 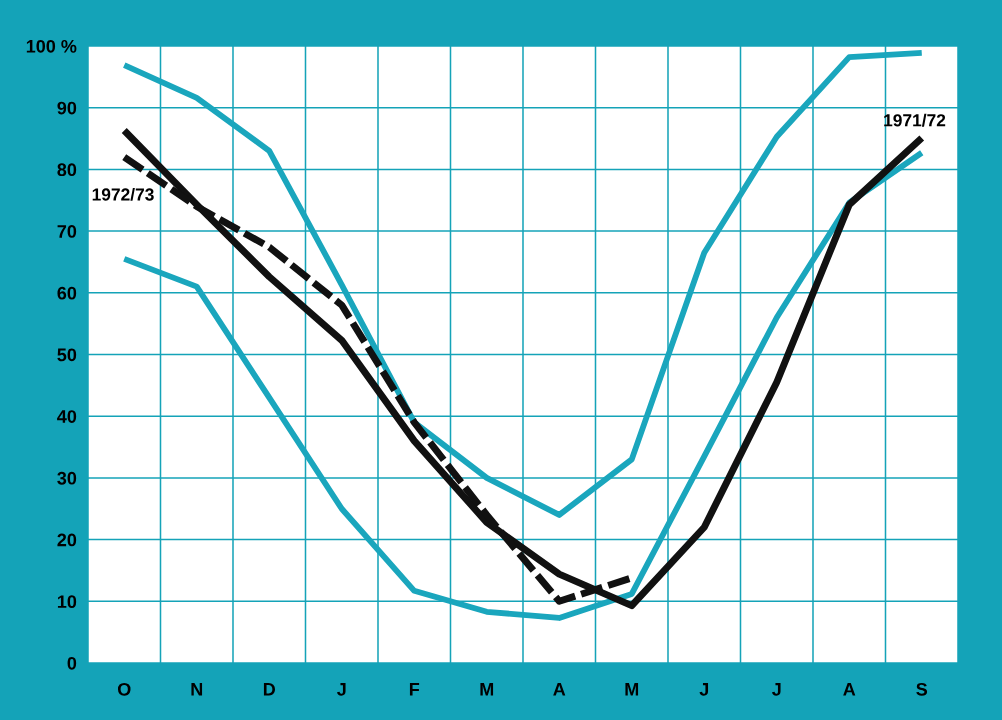 What do you see at coordinates (67, 231) in the screenshot?
I see `y-tick-label: 70` at bounding box center [67, 231].